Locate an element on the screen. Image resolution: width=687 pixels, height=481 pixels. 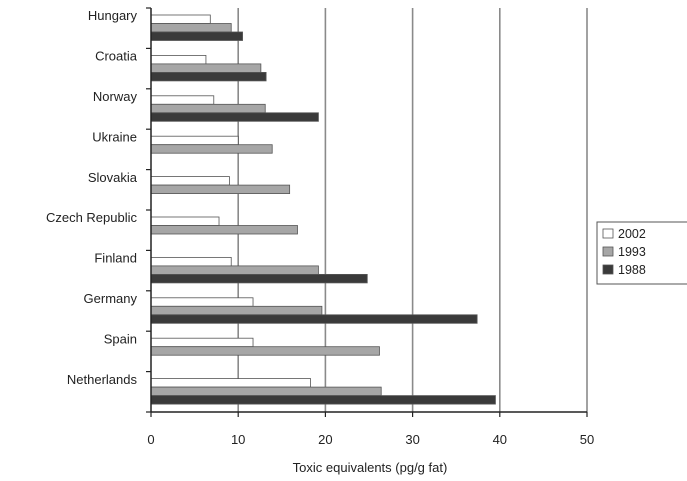
tick-labels: 0 10 20 30 40 50 is located at coordinates (370, 439).